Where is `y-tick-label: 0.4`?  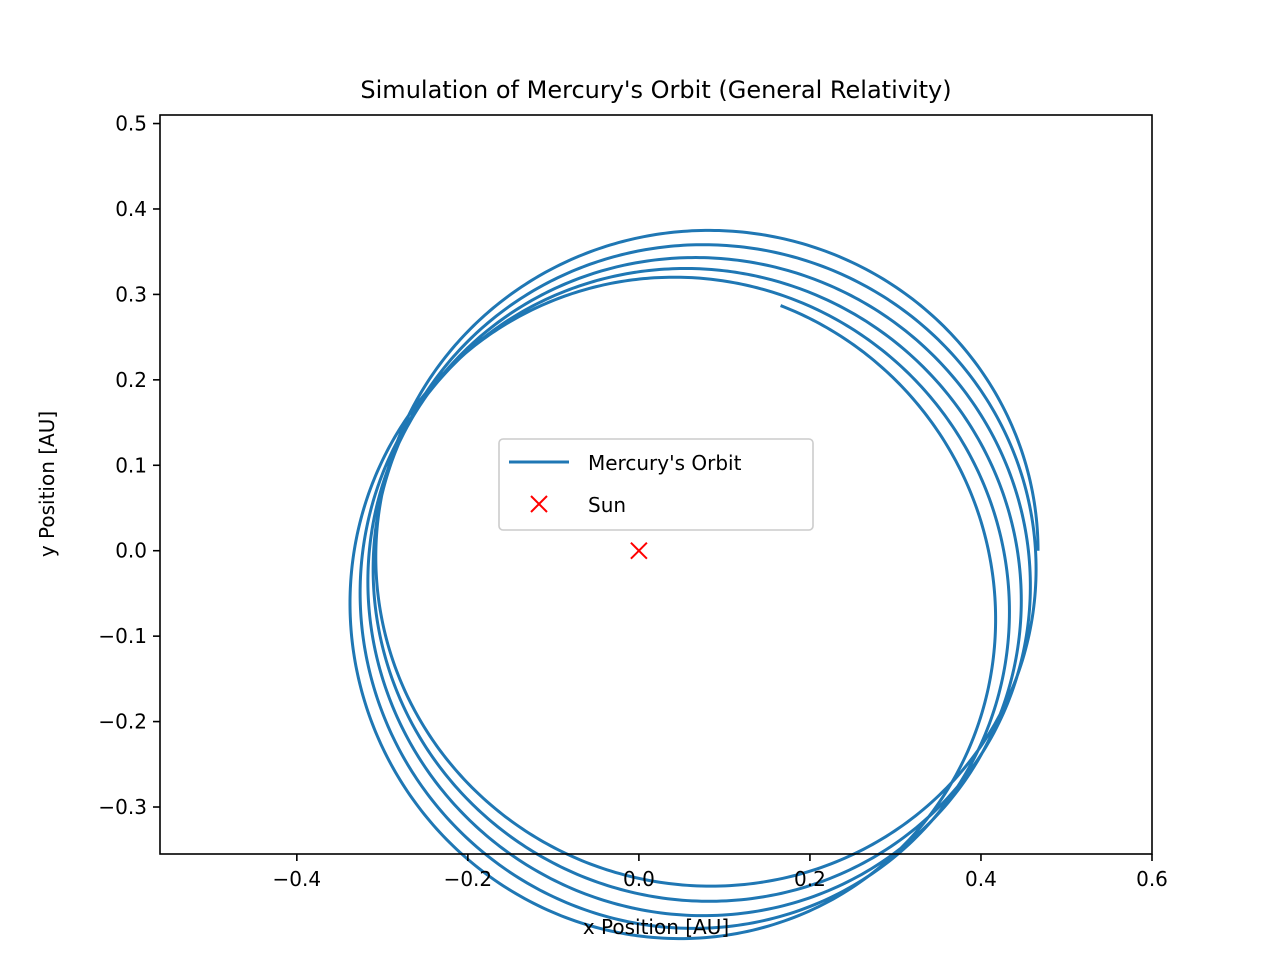
y-tick-label: 0.4 is located at coordinates (131, 209).